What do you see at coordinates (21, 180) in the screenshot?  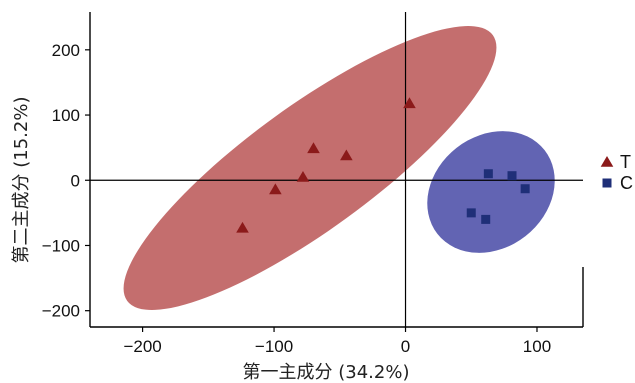 I see `y-axis-title: 第二主成分 (15.2%)` at bounding box center [21, 180].